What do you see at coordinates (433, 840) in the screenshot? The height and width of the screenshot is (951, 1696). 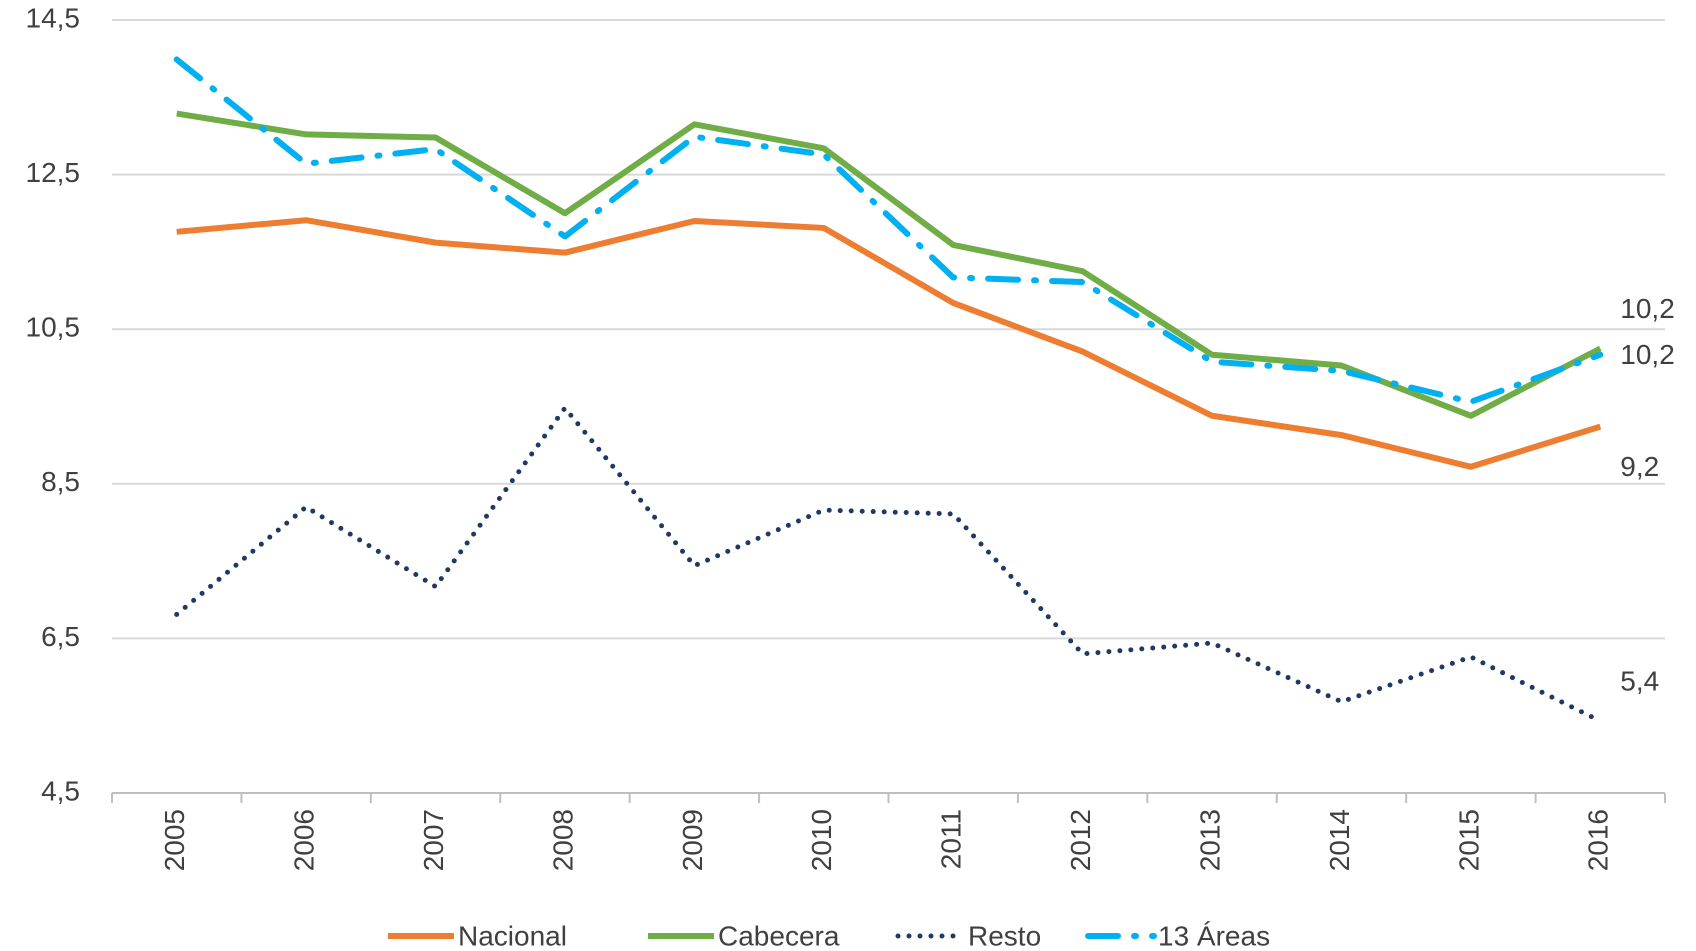 I see `x-tick-label: 2007` at bounding box center [433, 840].